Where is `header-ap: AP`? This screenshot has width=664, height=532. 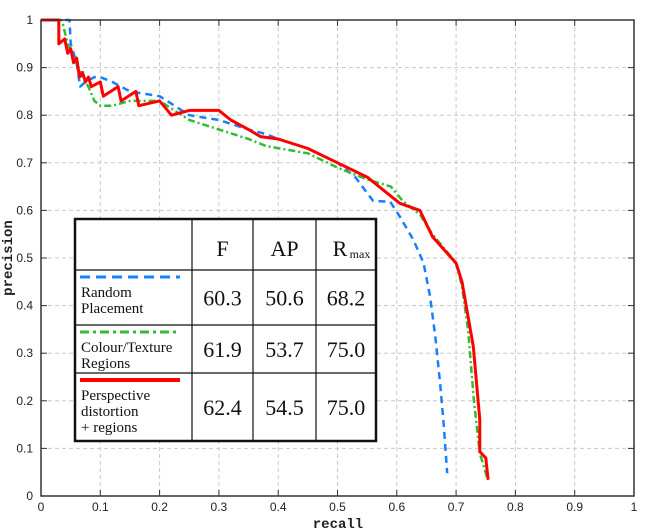
header-ap: AP is located at coordinates (284, 248).